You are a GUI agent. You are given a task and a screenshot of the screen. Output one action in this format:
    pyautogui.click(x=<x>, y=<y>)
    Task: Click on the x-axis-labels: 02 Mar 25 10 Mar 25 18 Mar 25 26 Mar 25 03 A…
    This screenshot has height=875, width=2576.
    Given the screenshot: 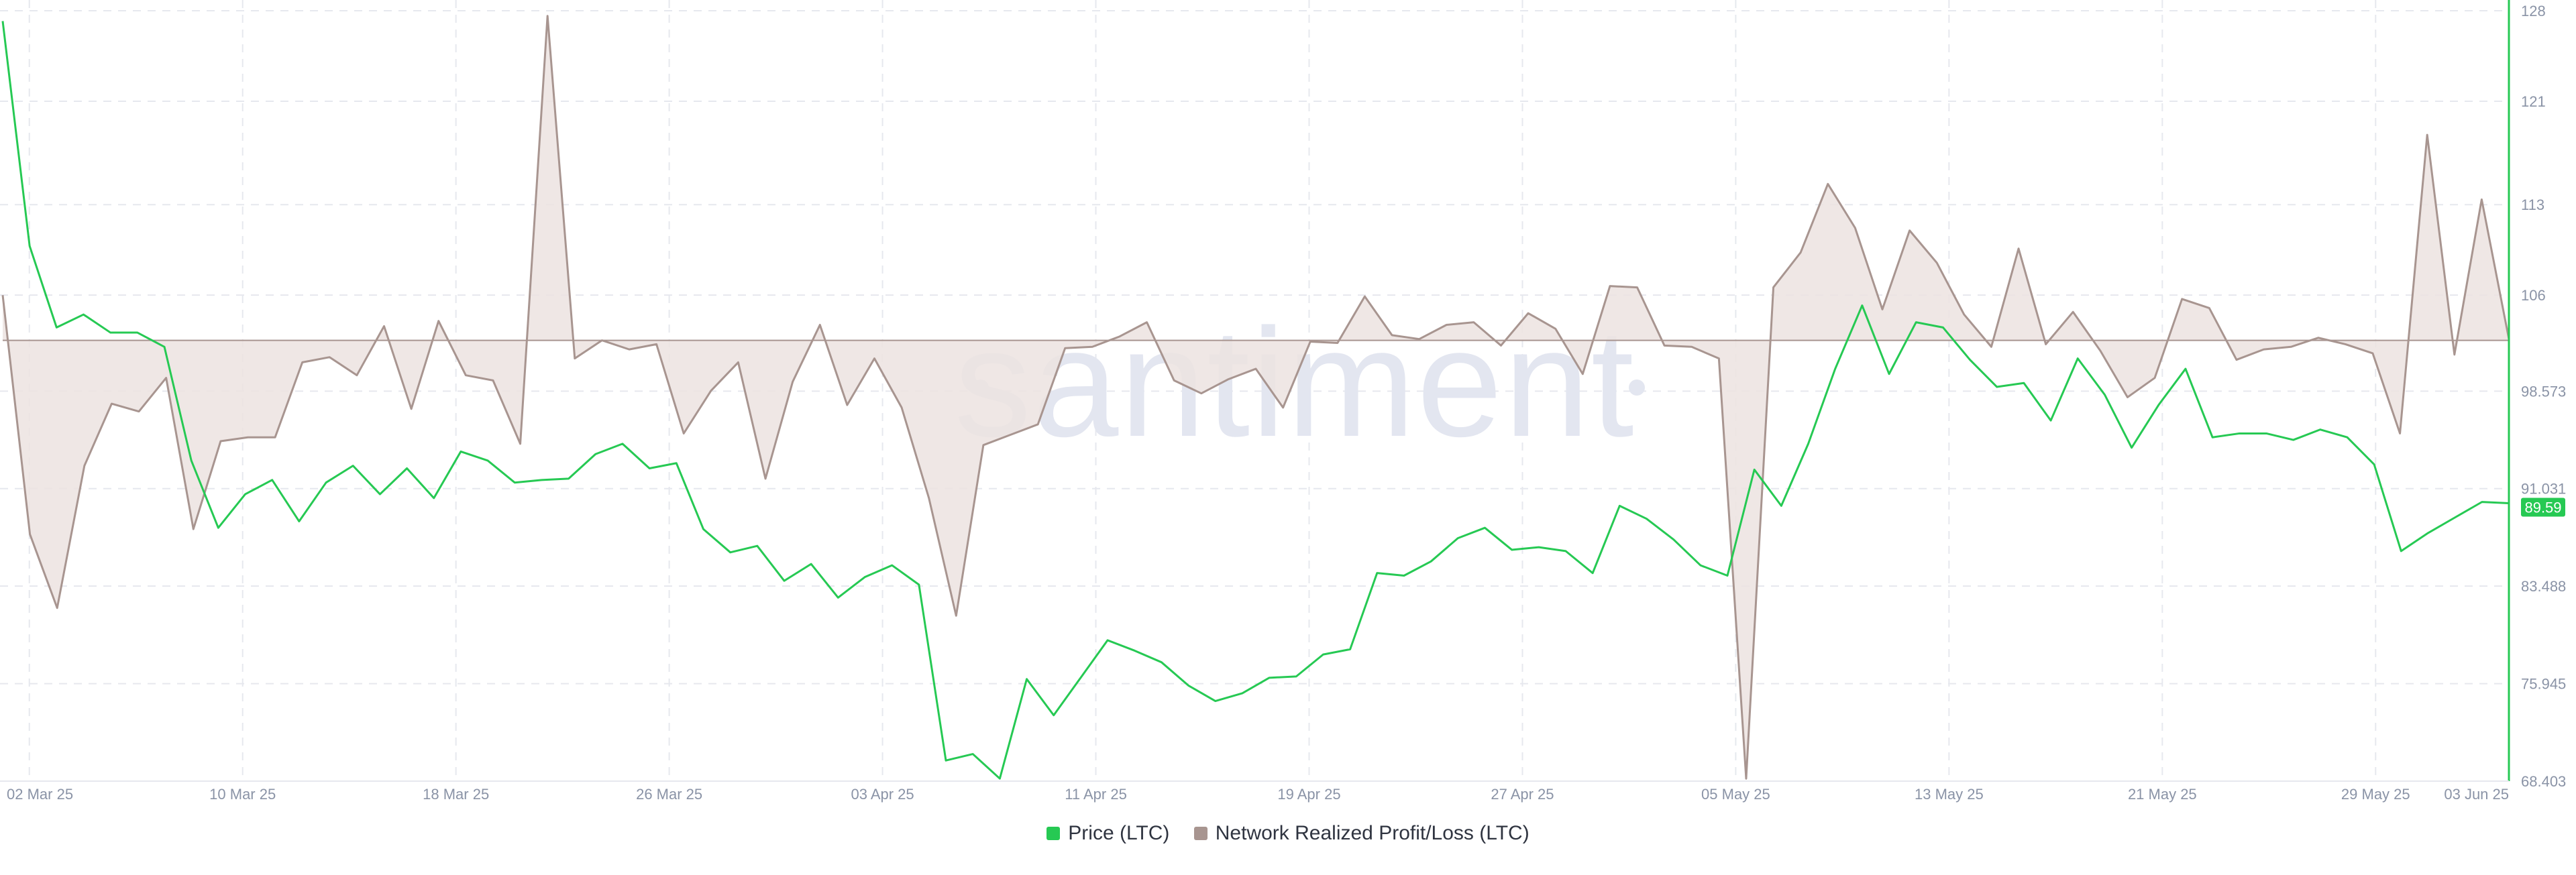 What is the action you would take?
    pyautogui.click(x=1258, y=794)
    